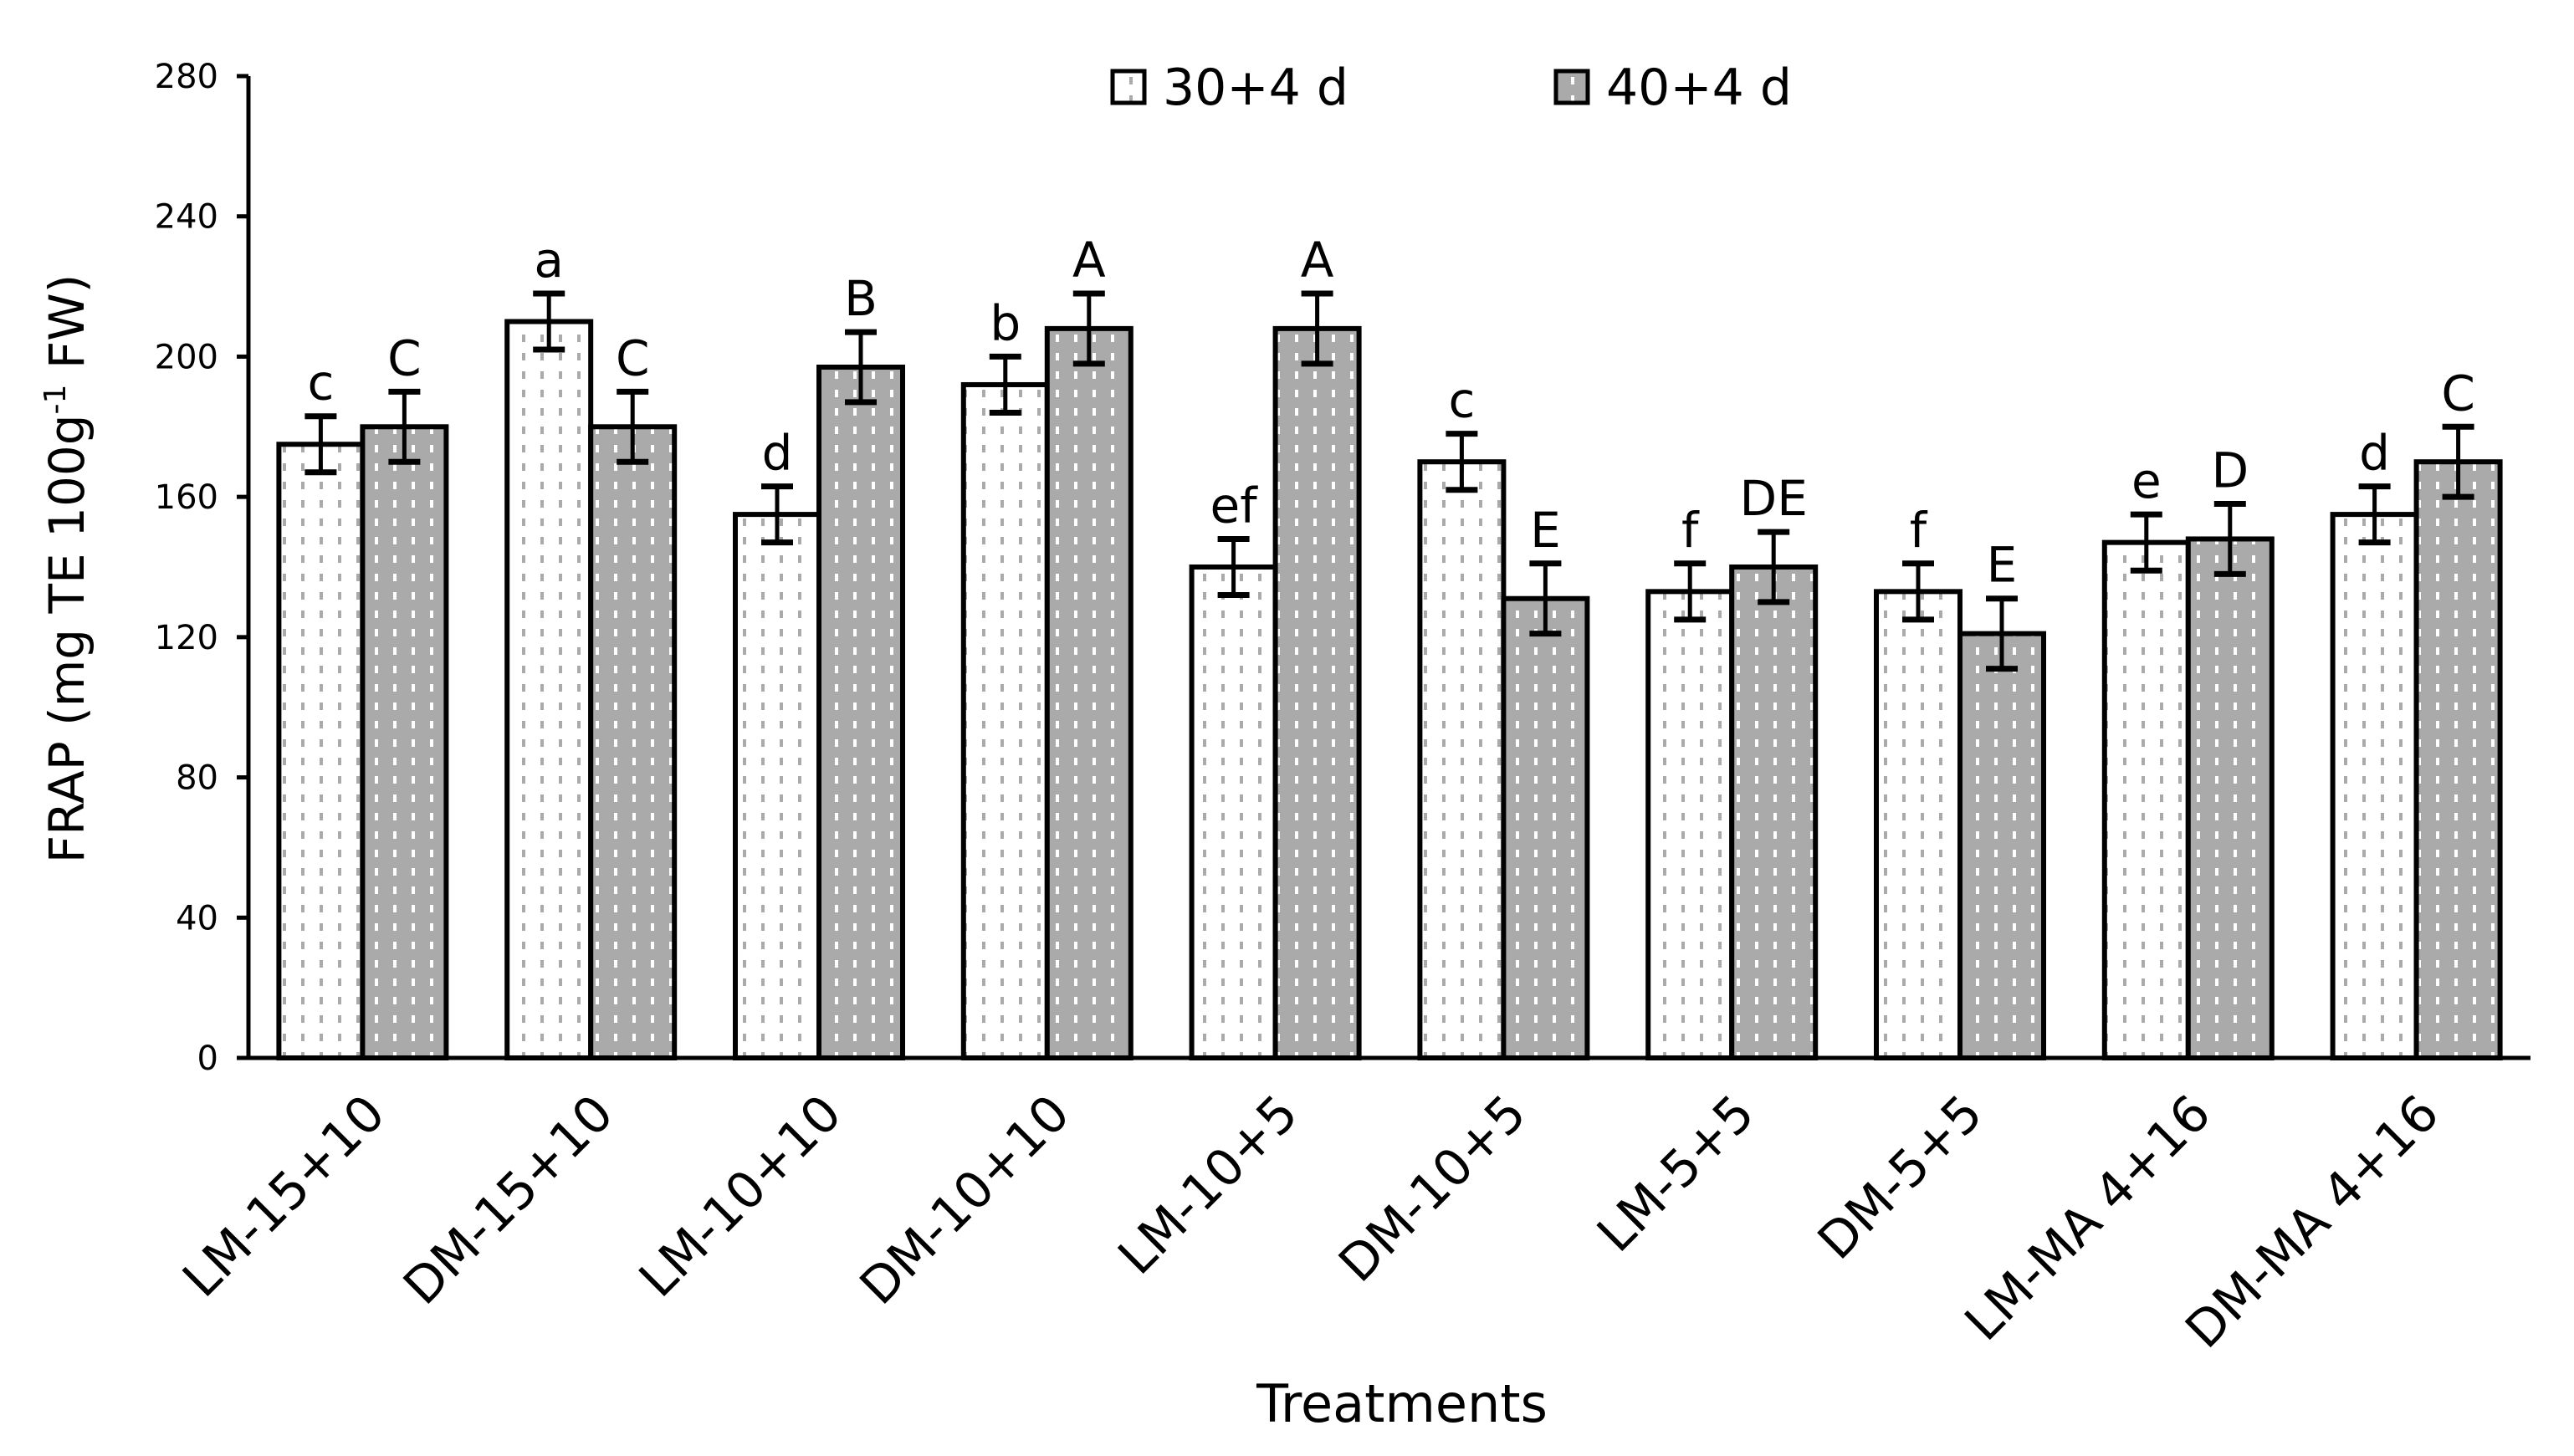 This screenshot has width=2574, height=1456. I want to click on x-tick-label: DM-10+5, so click(1433, 1189).